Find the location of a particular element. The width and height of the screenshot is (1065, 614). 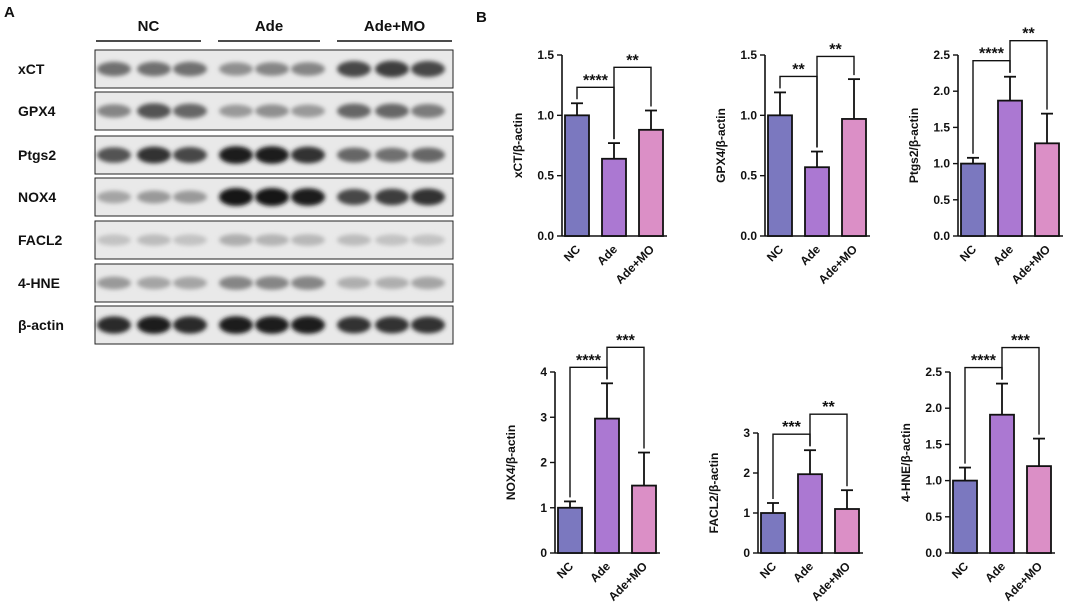

y-tick-label: 2 is located at coordinates (746, 473).